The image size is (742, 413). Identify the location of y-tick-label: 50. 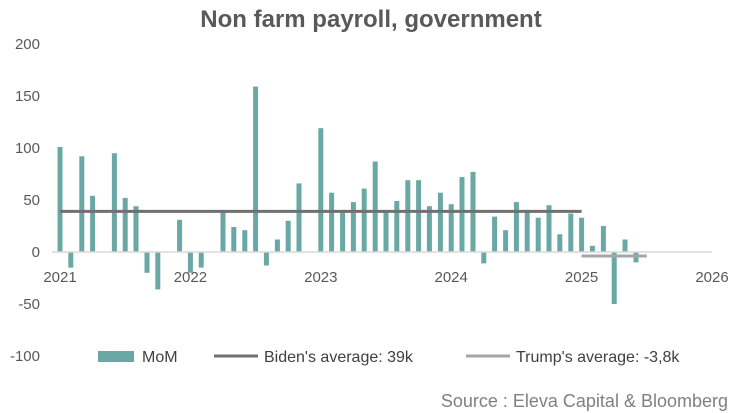
(31, 200).